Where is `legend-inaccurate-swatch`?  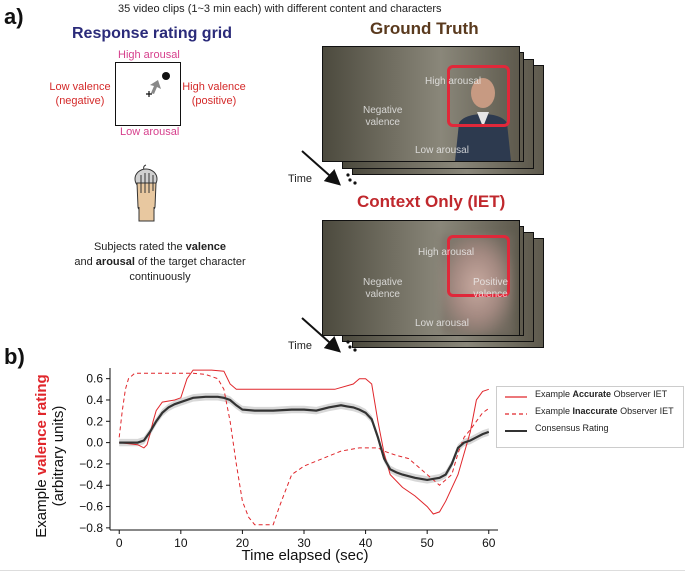 legend-inaccurate-swatch is located at coordinates (516, 414).